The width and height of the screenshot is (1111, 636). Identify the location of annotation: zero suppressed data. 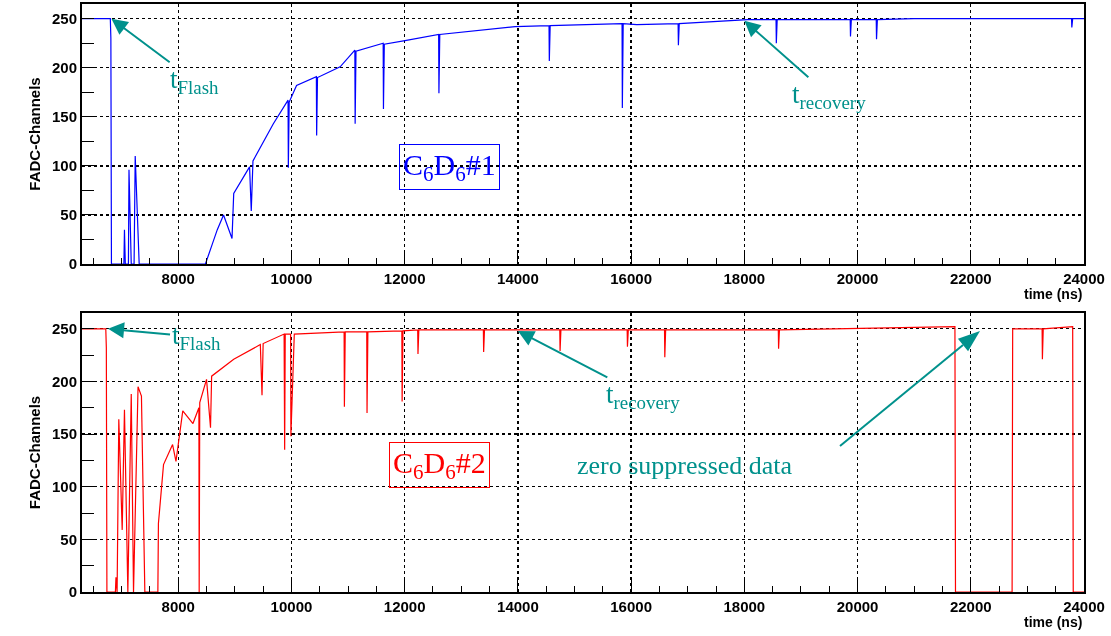
(685, 465).